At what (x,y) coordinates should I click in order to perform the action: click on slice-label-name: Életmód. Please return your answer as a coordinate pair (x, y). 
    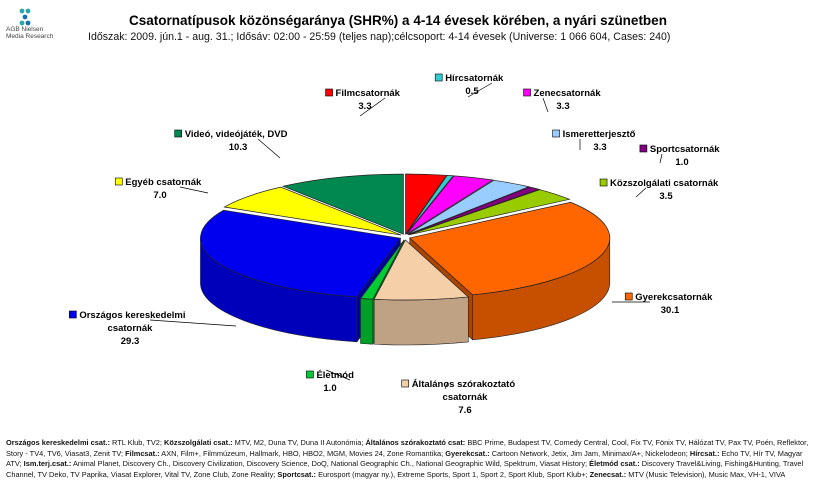
    Looking at the image, I should click on (335, 375).